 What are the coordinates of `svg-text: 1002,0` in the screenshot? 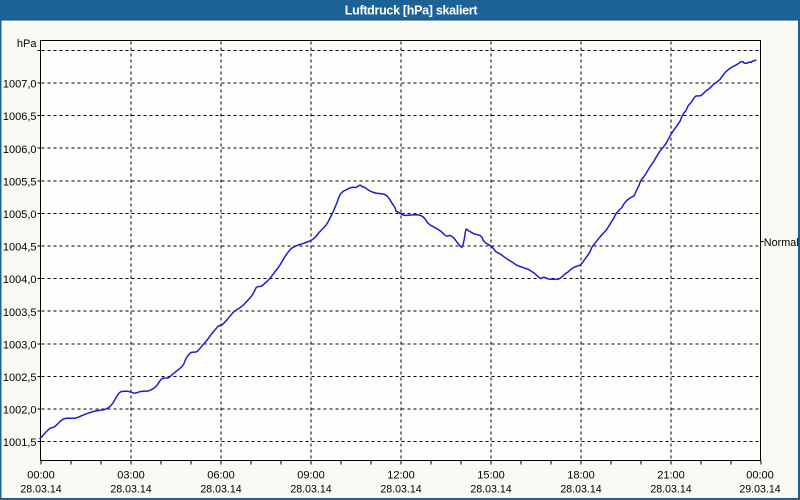 It's located at (20, 411).